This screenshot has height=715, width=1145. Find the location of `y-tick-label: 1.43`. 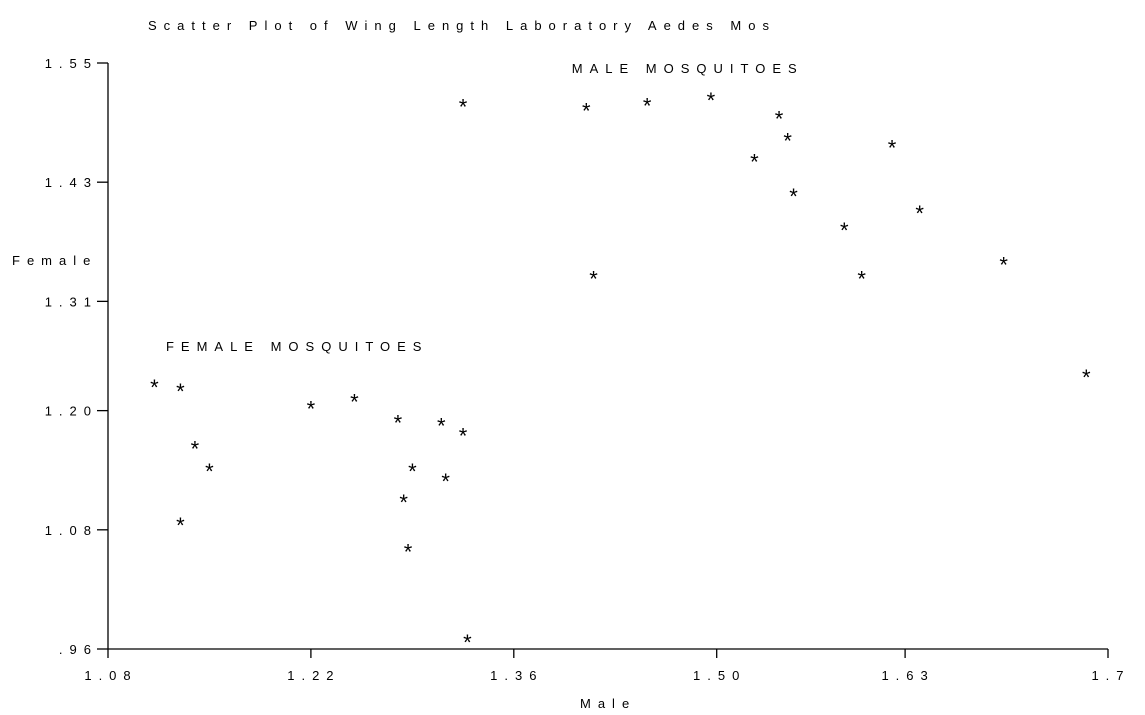

y-tick-label: 1.43 is located at coordinates (71, 182).